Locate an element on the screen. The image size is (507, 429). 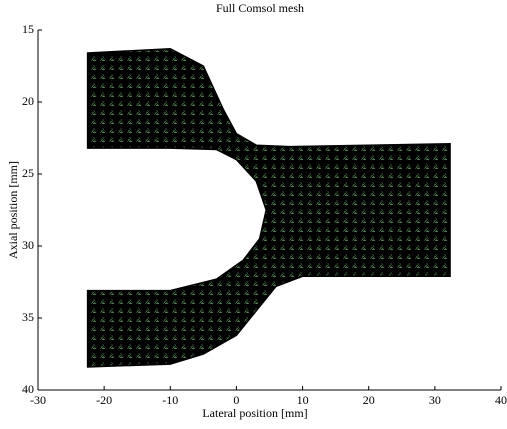
x-tick-label: -30 is located at coordinates (38, 400).